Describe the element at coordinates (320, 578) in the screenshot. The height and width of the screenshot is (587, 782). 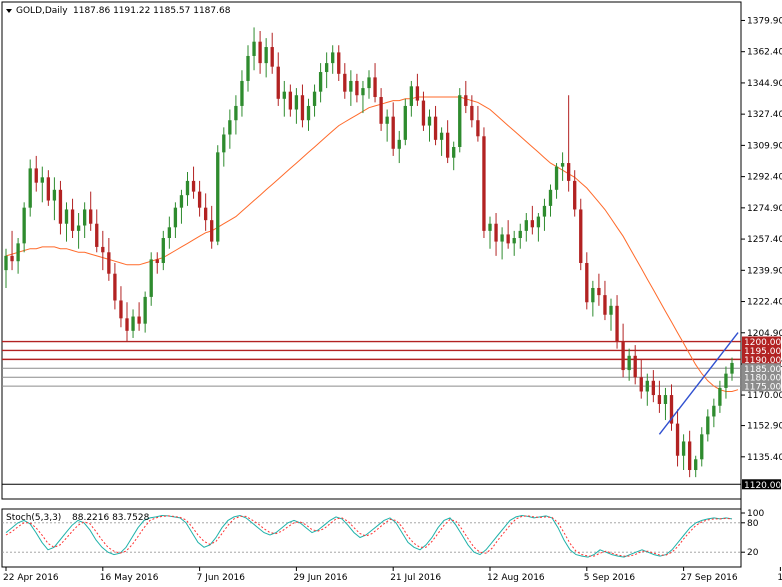
I see `time-tick-label: 29 Jun 2016` at that location.